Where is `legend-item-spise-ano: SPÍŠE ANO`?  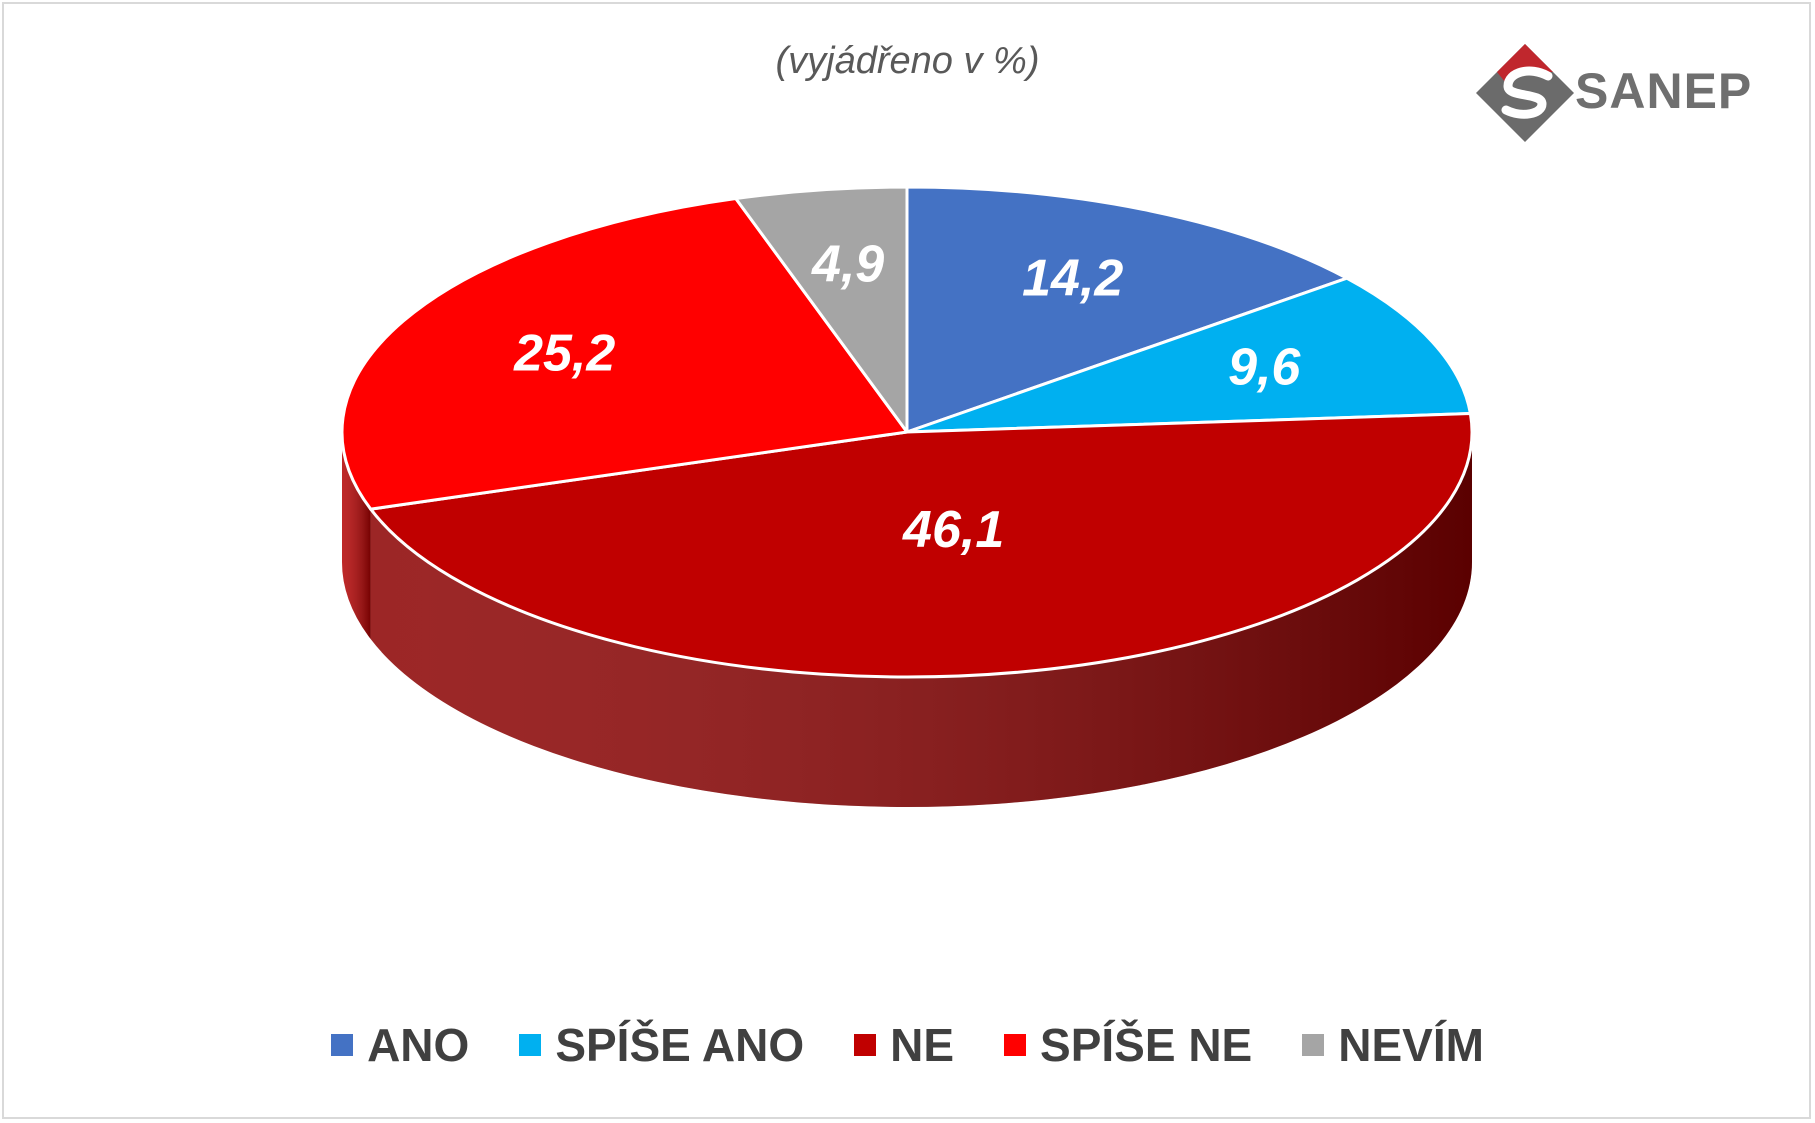
legend-item-spise-ano: SPÍŠE ANO is located at coordinates (661, 1045).